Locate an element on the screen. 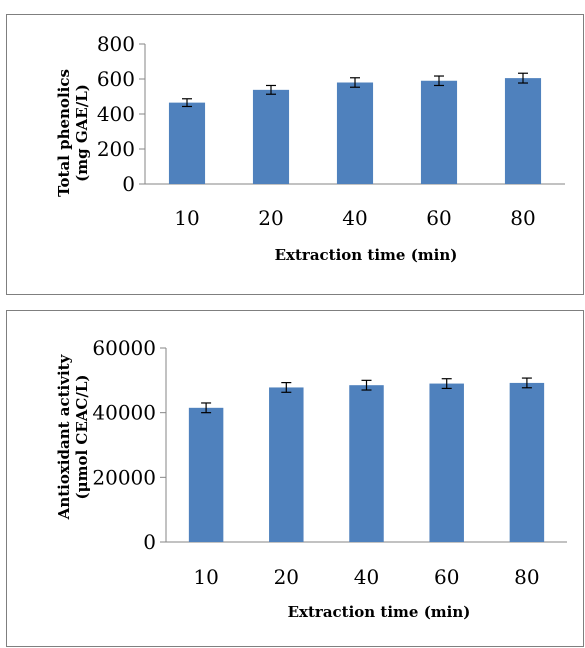  y-axis-title-line2: (mg GAE/L) is located at coordinates (82, 133).